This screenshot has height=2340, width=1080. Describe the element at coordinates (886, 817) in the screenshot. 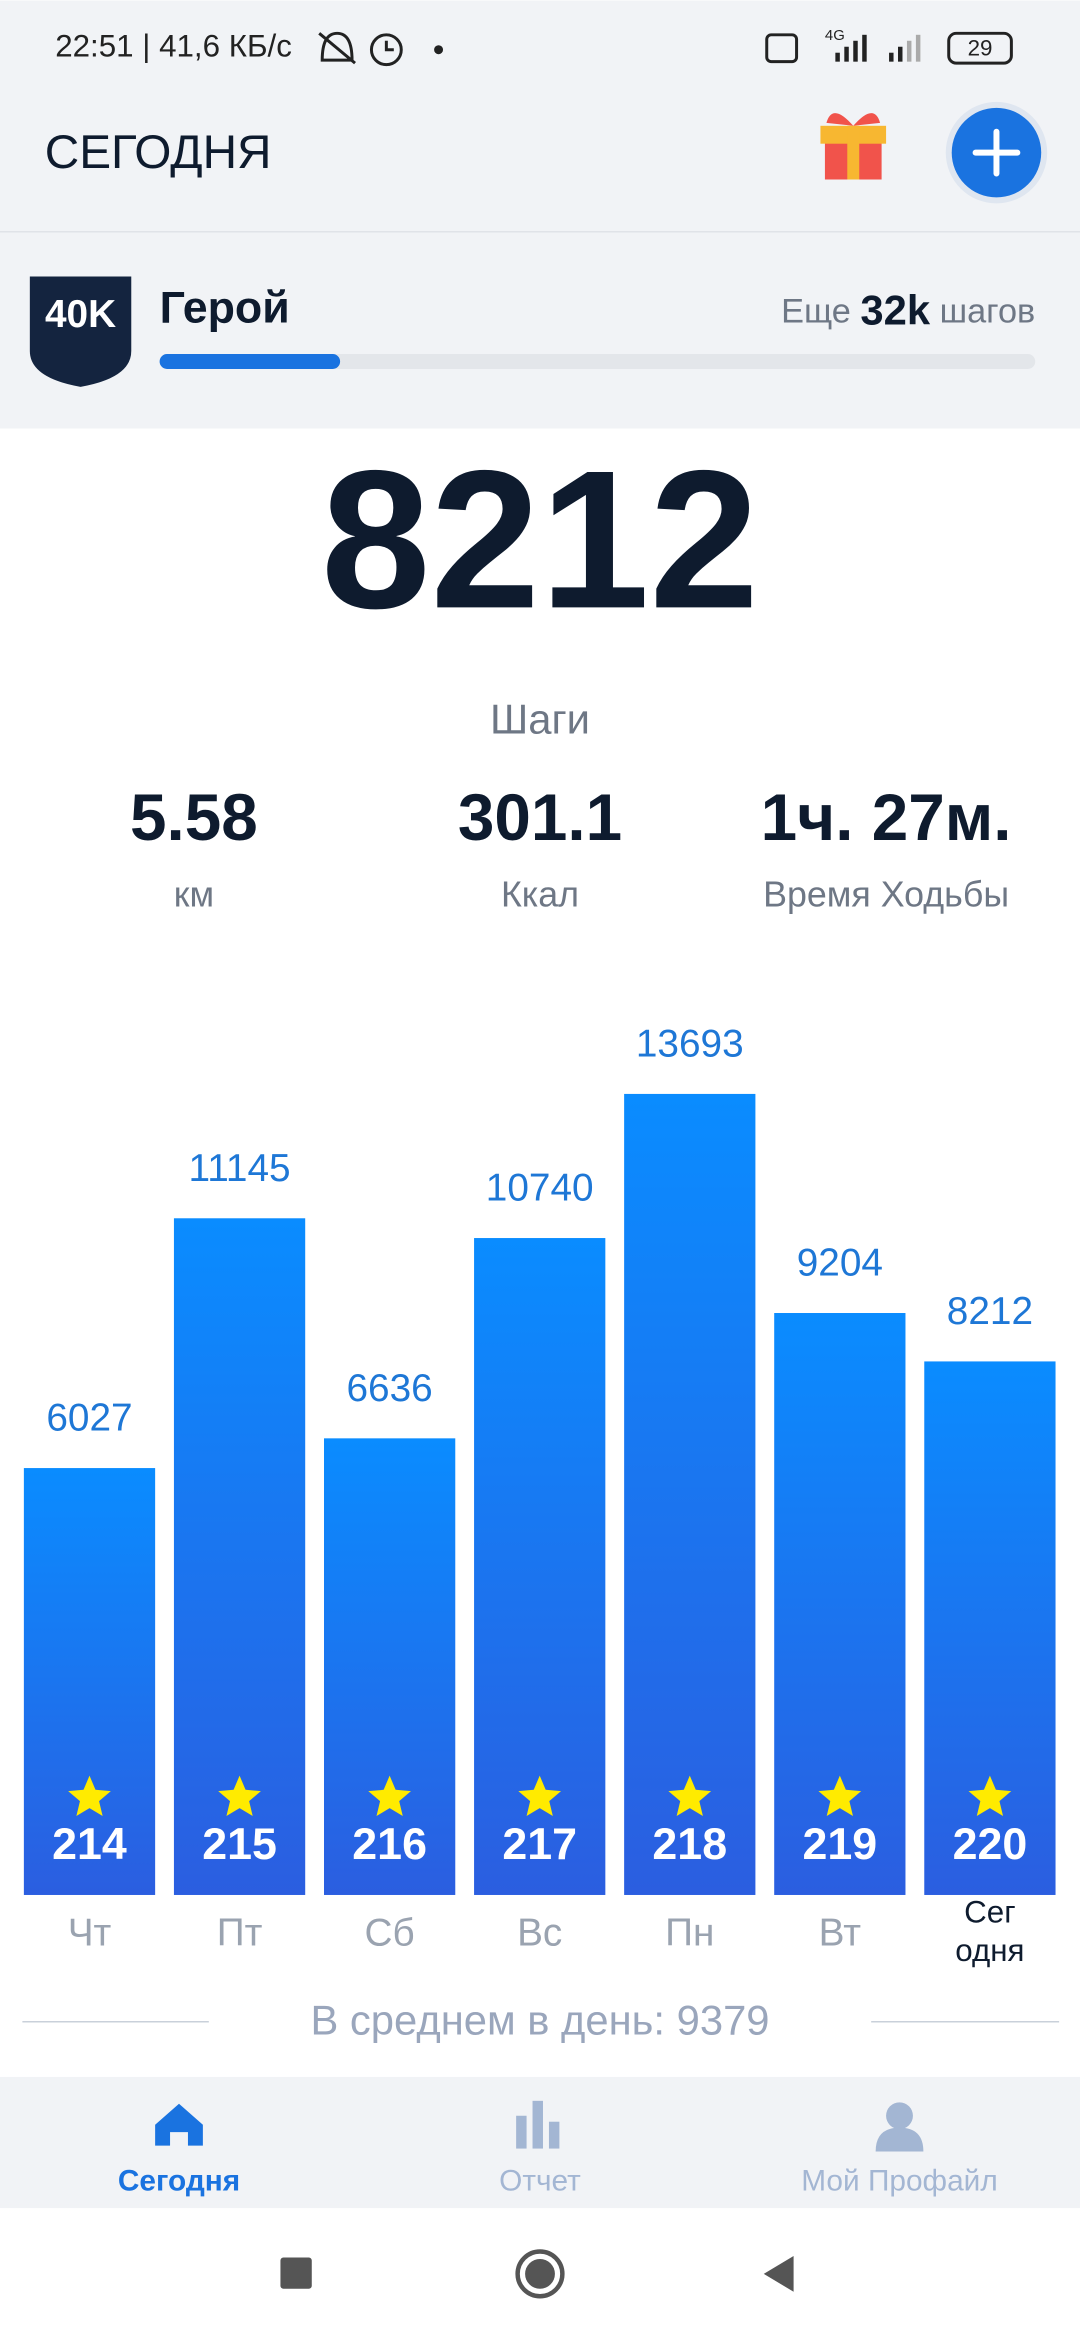

I see `stat-value: 1ч. 27м.` at that location.